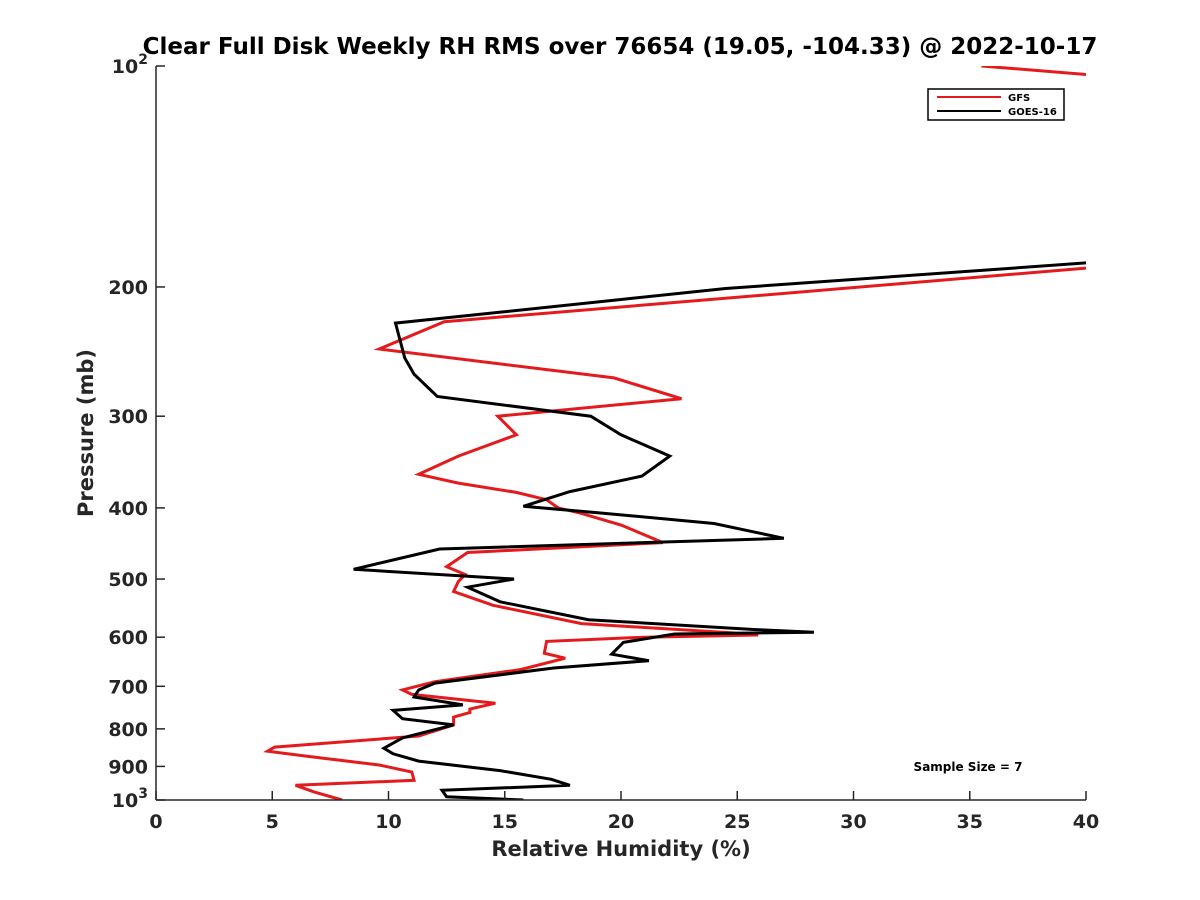  Describe the element at coordinates (1086, 822) in the screenshot. I see `x-tick-label: 40` at that location.